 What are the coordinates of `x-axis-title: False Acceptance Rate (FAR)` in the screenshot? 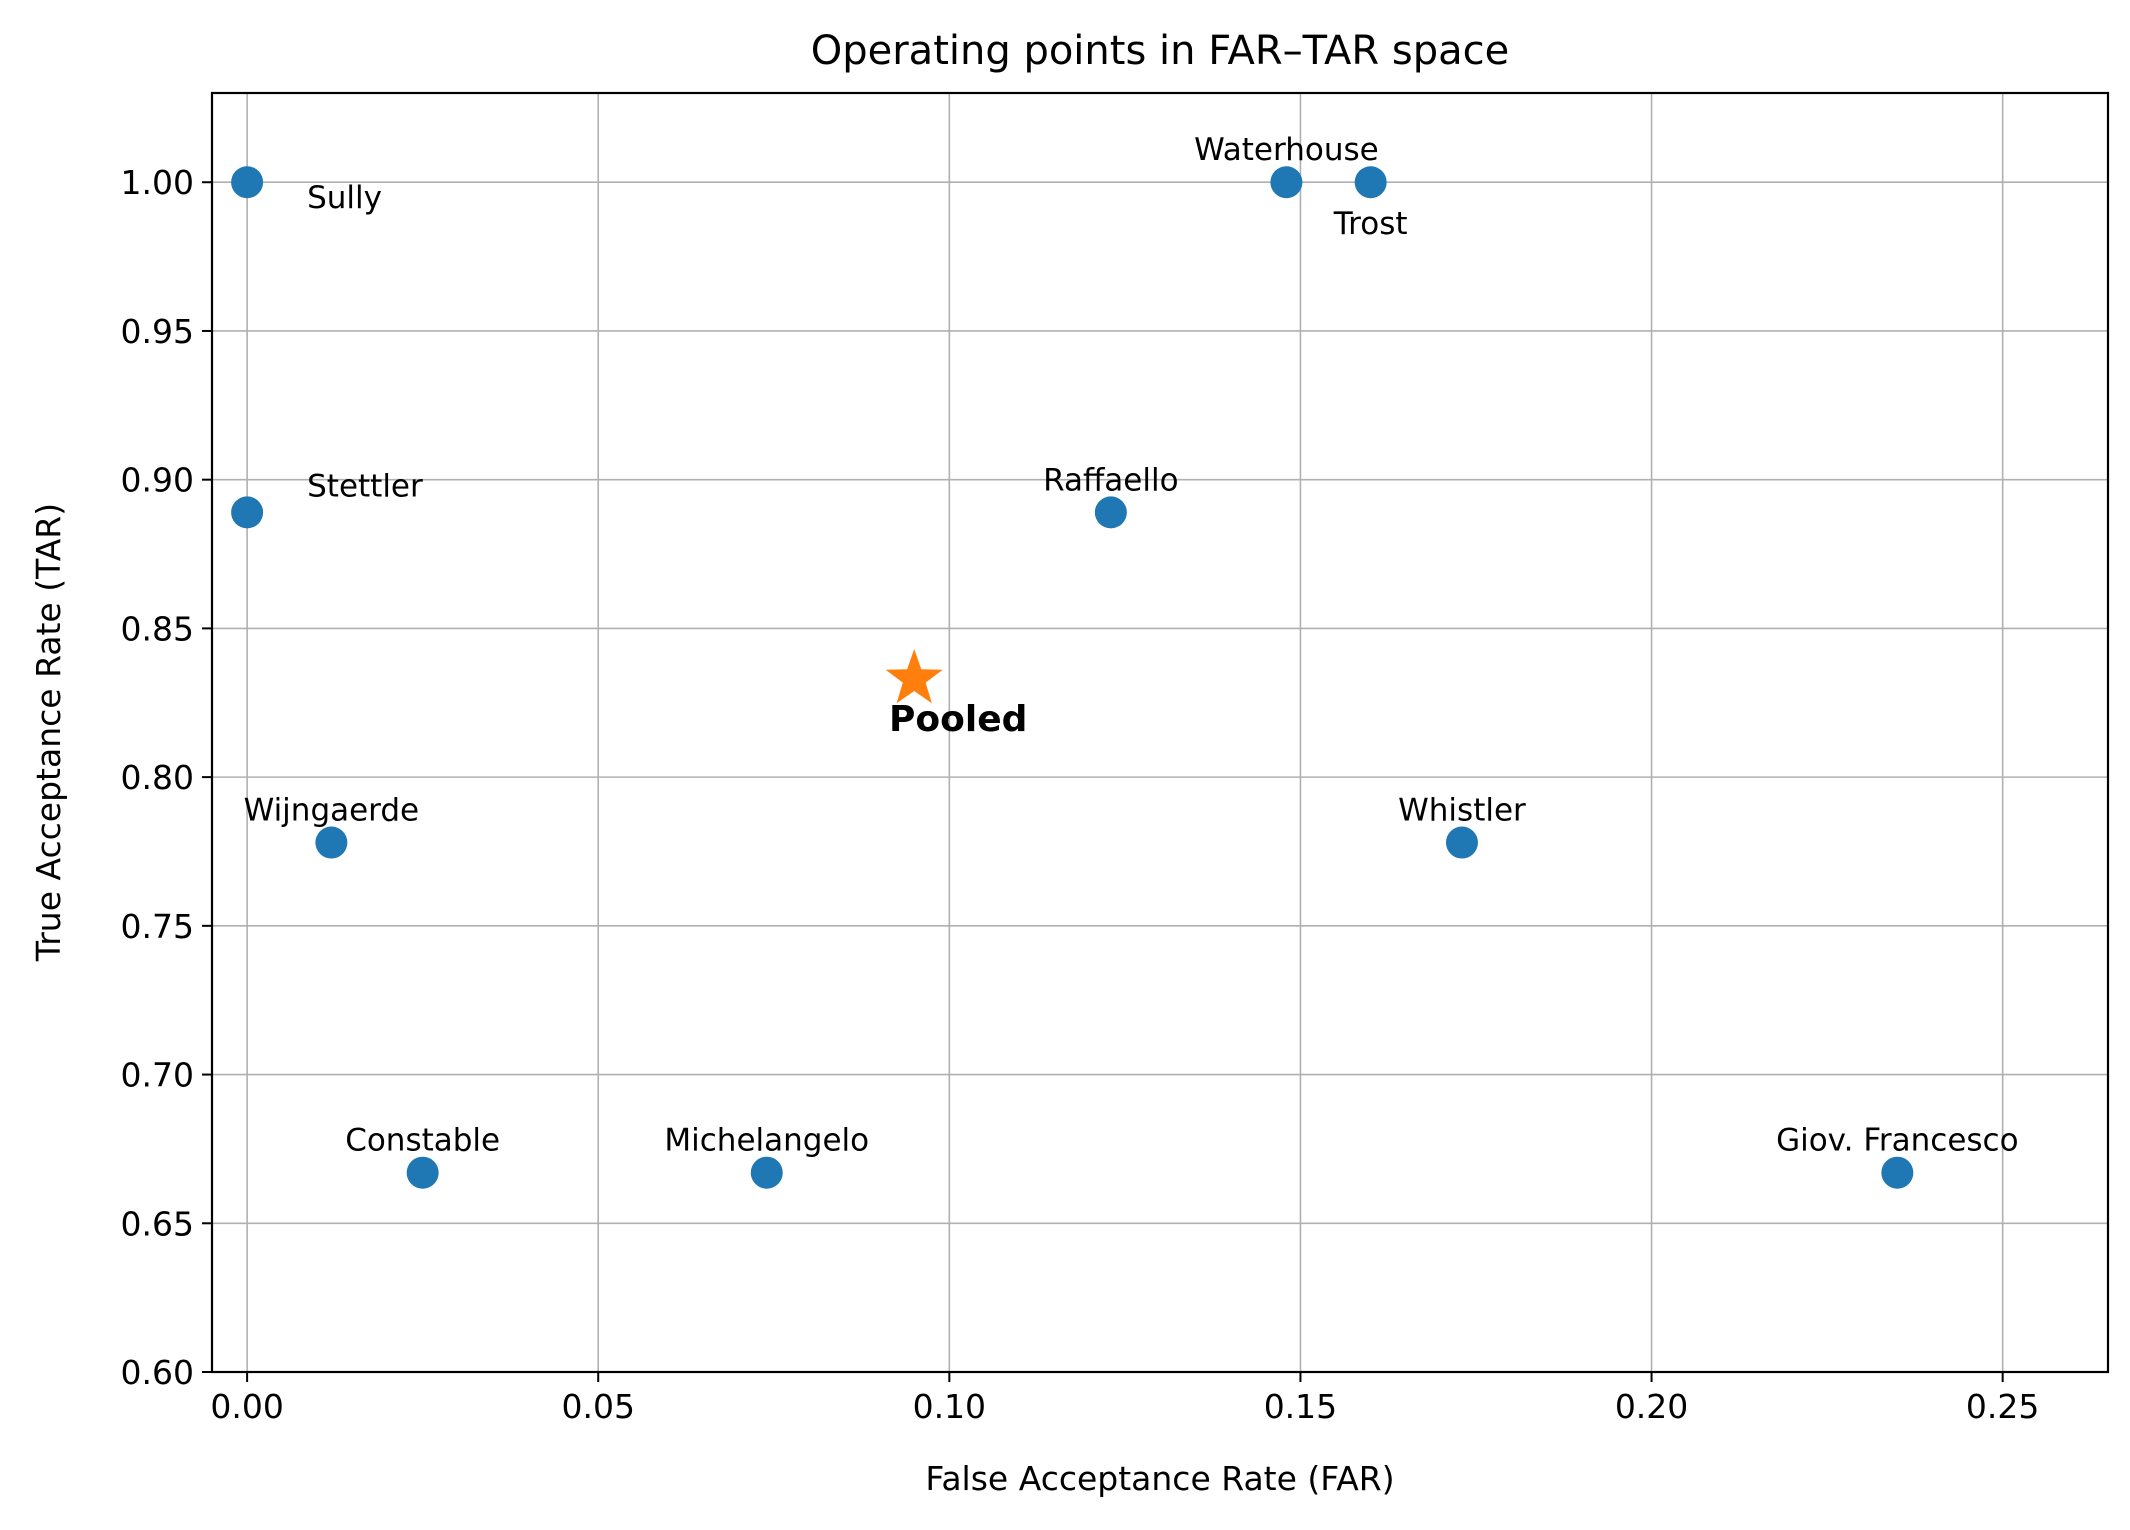 It's located at (1159, 1478).